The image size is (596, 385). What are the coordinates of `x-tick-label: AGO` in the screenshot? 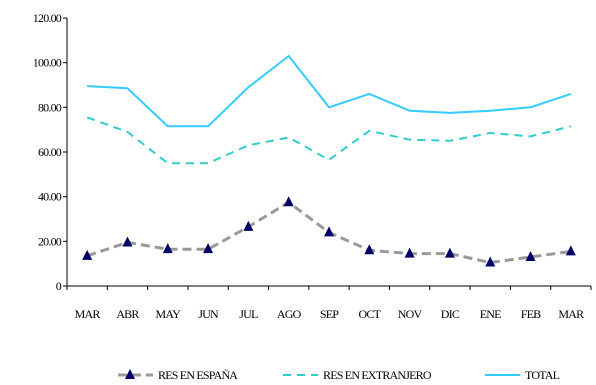 It's located at (289, 314).